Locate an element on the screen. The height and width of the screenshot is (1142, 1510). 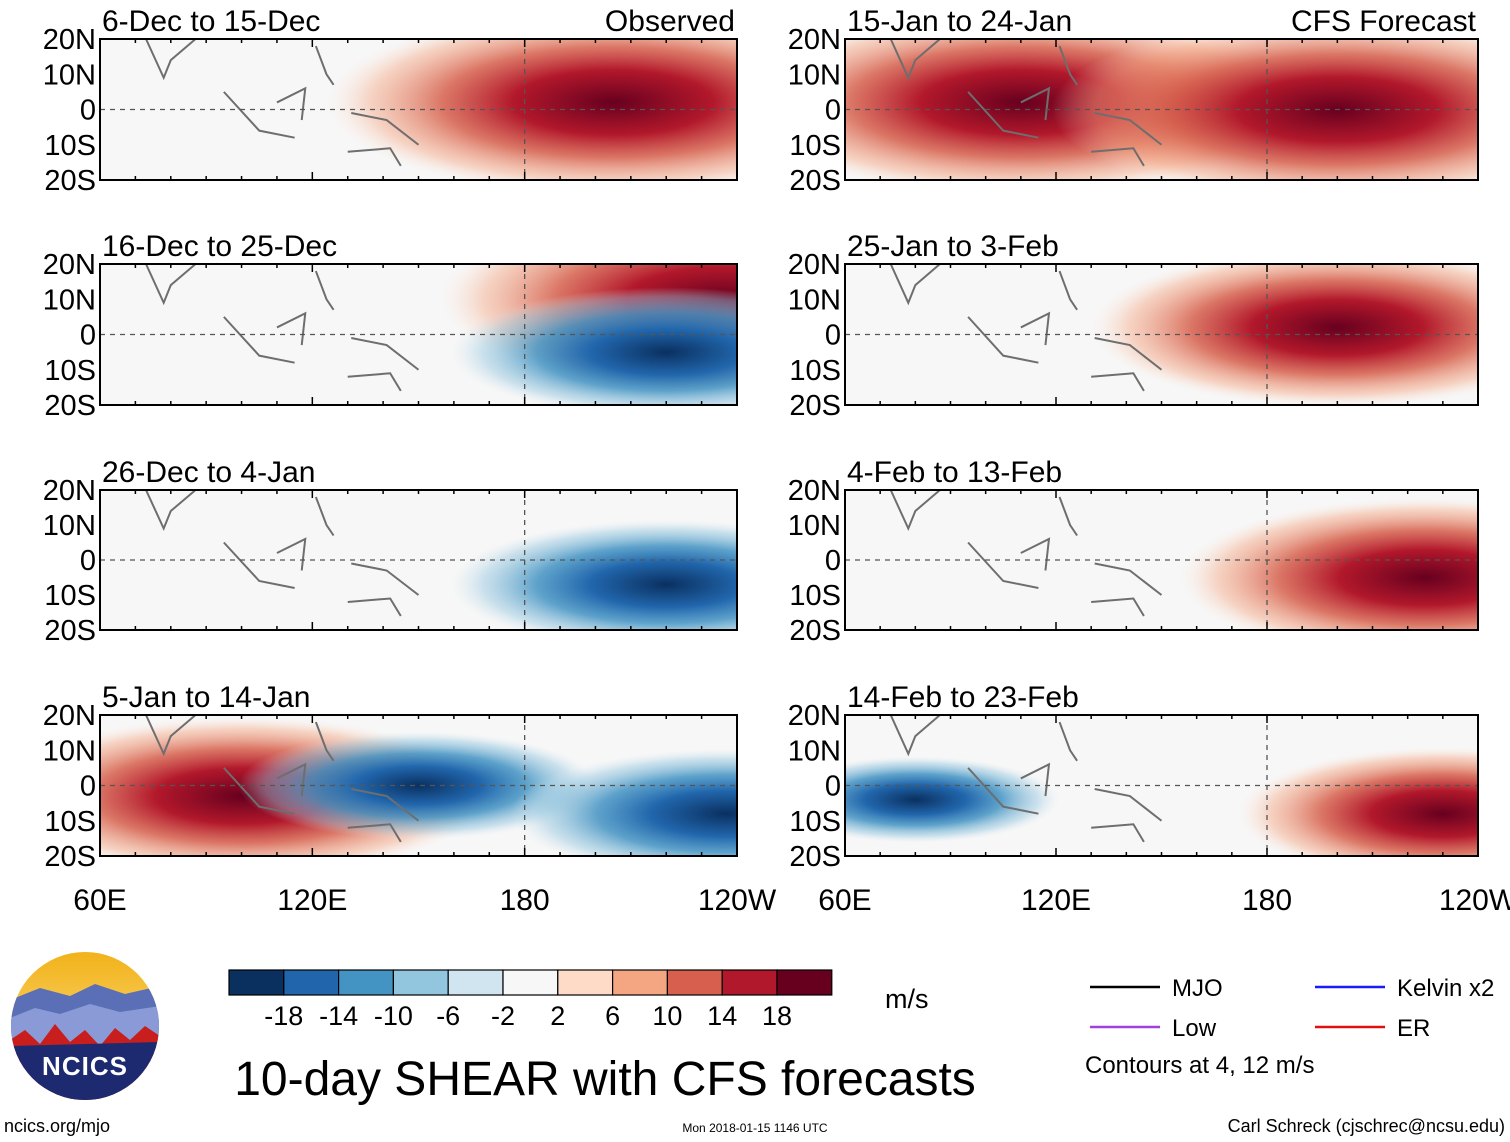
legend-label: Kelvin x2 is located at coordinates (1445, 988).